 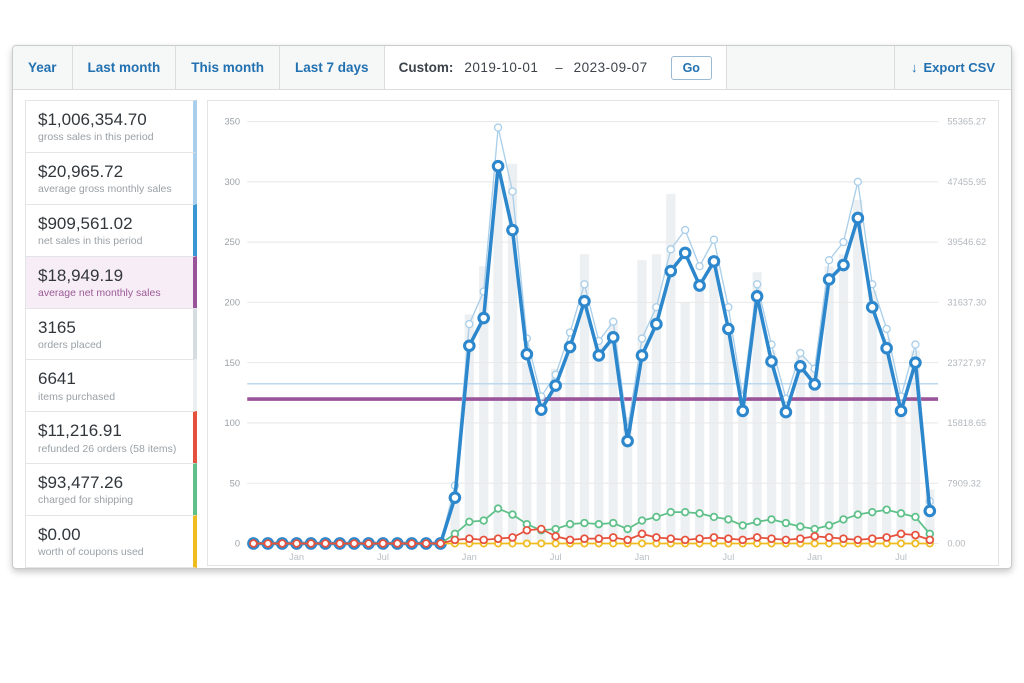 What do you see at coordinates (111, 126) in the screenshot?
I see `stat-box: $1,006,354.70 gross sales in this period` at bounding box center [111, 126].